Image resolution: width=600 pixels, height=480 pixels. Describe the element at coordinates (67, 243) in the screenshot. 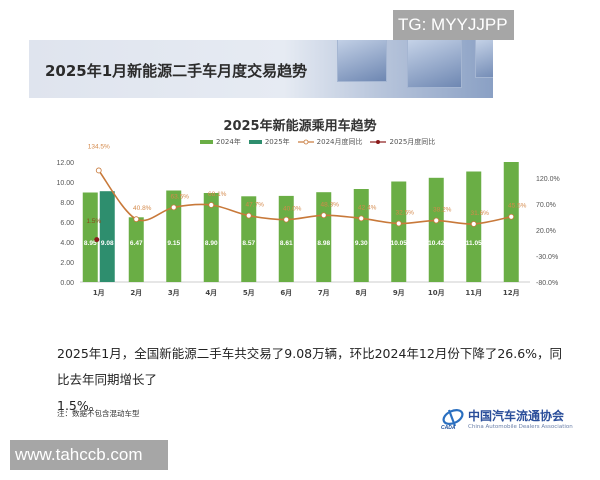

I see `y-axis-tick: 4.00` at that location.